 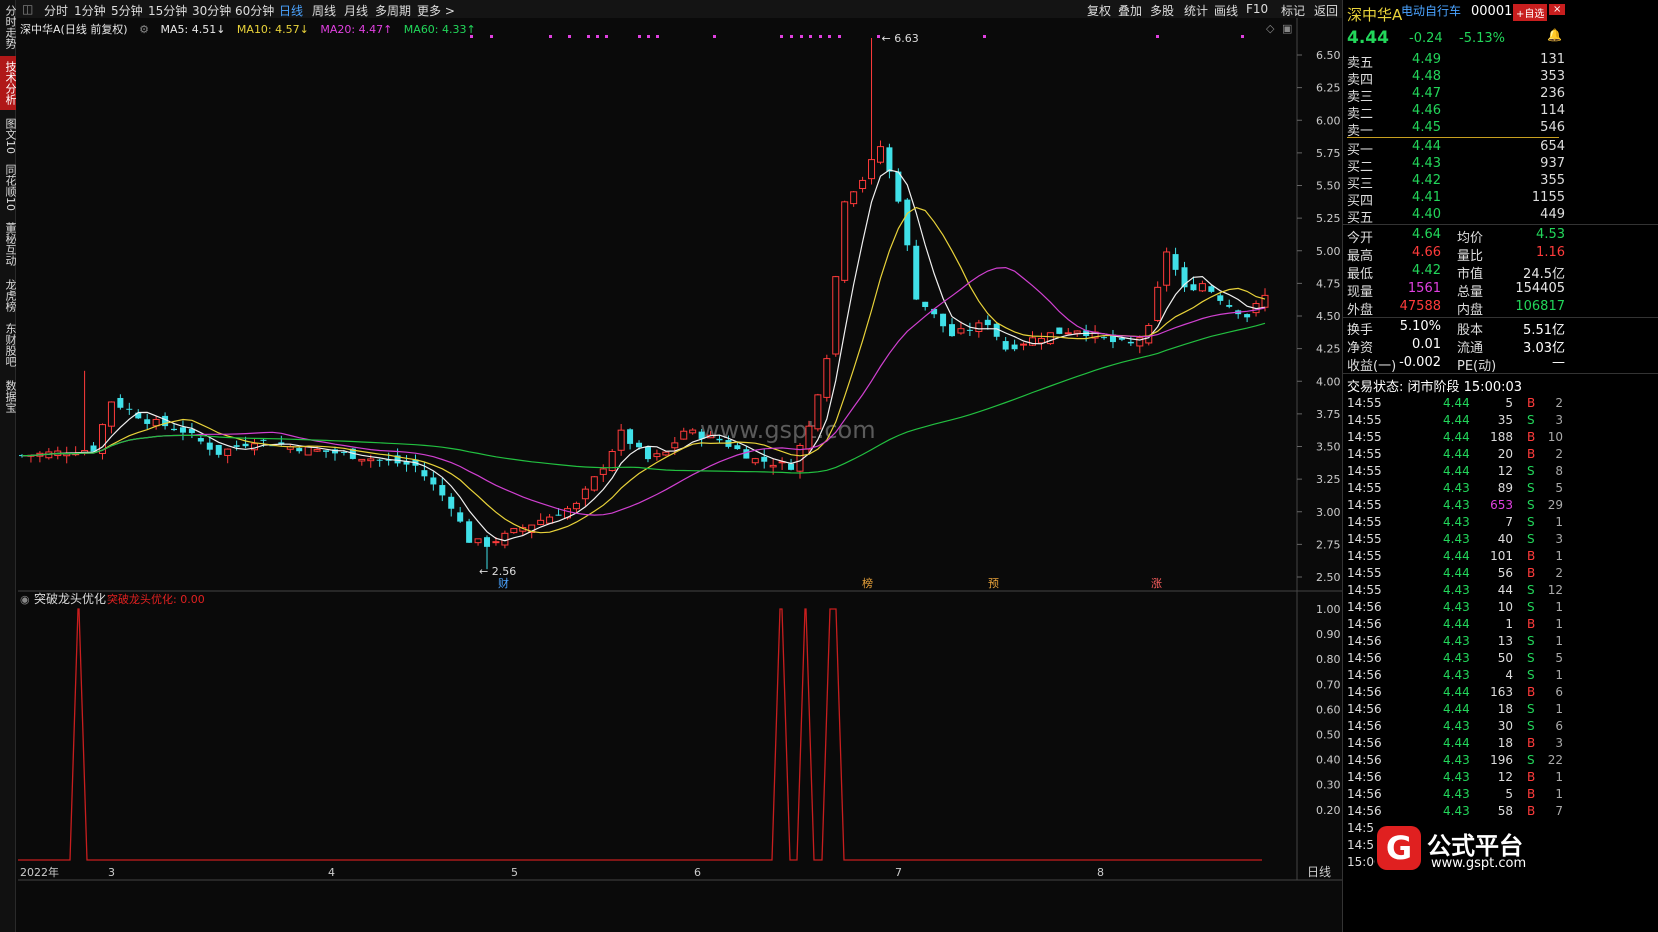 What do you see at coordinates (1431, 11) in the screenshot?
I see `concept-tag: 电动自行车` at bounding box center [1431, 11].